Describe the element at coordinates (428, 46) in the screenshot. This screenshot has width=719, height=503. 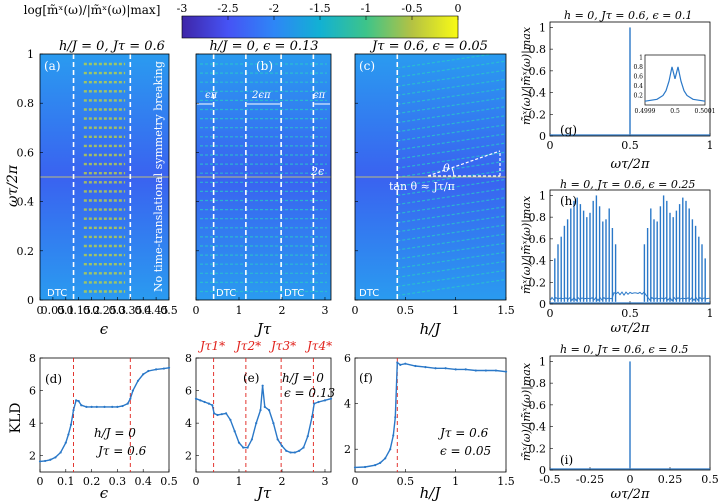
I see `panel-c-title: Jτ = 0.6, ϵ = 0.05` at that location.